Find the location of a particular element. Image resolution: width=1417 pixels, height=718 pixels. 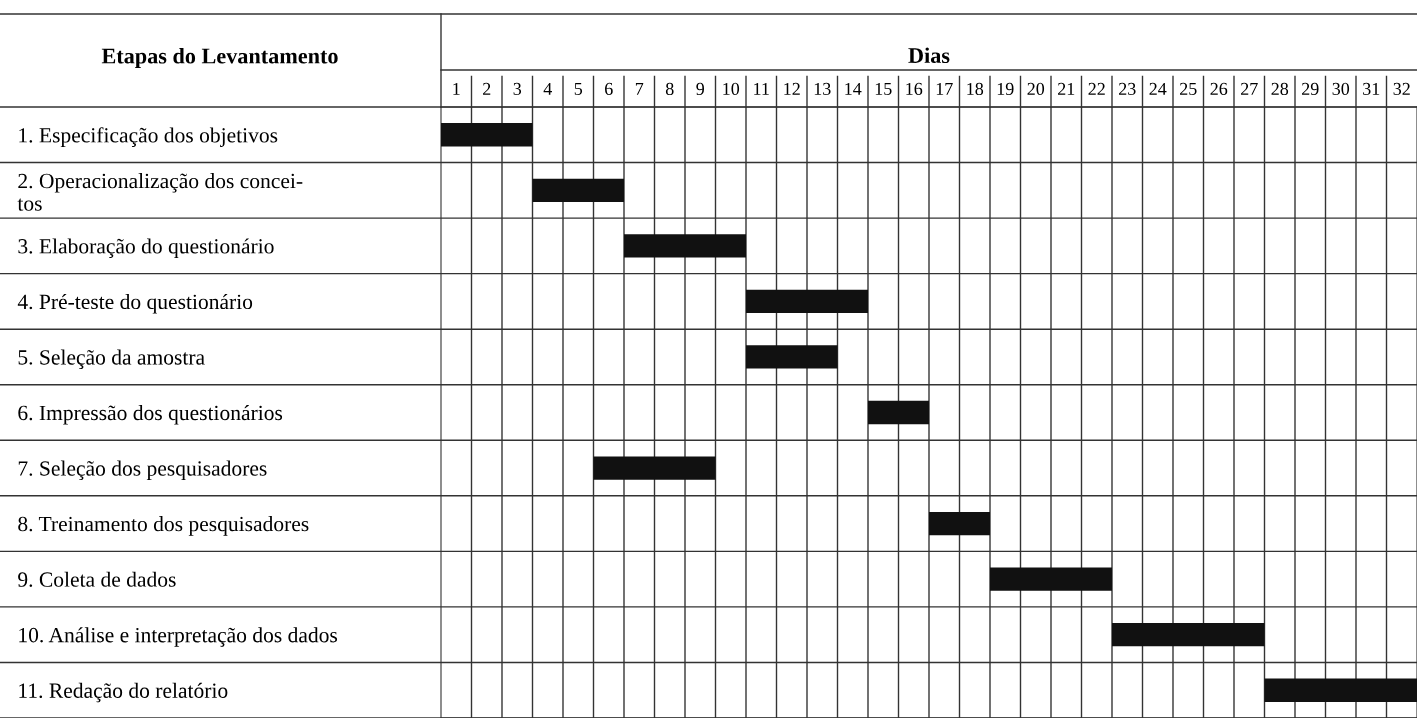

x-tick-label: 8 is located at coordinates (669, 88).